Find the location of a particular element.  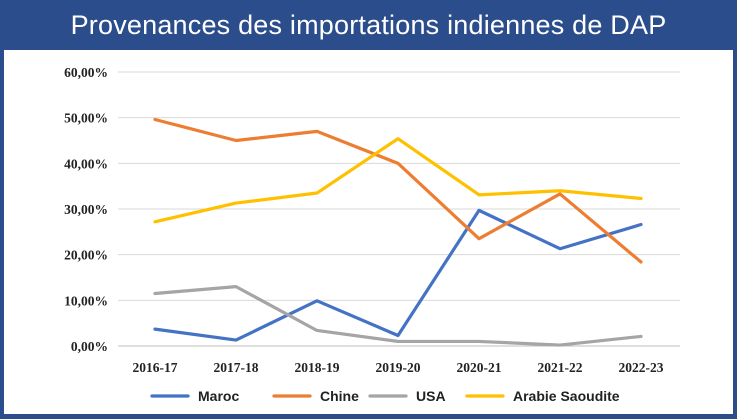

legend-label: Arabie Saoudite is located at coordinates (566, 396).